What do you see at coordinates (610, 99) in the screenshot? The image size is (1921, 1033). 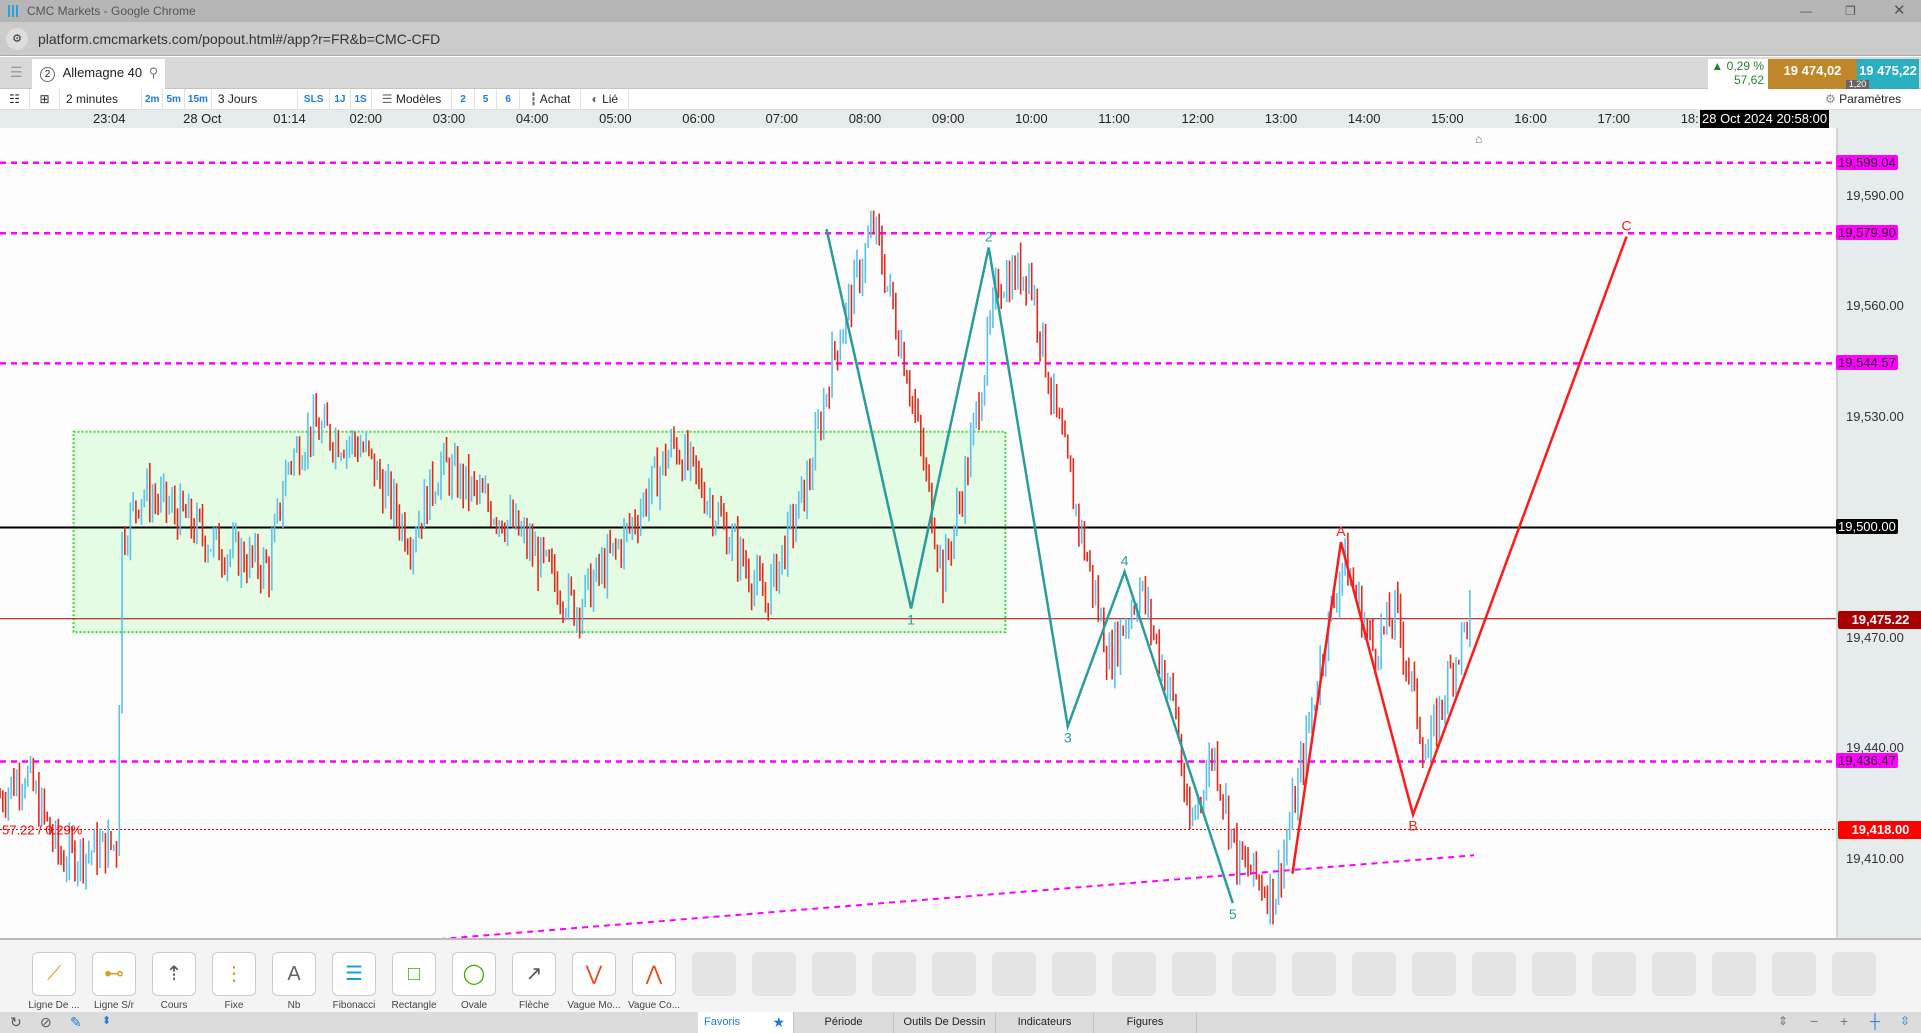 I see `linked-label: Lié` at bounding box center [610, 99].